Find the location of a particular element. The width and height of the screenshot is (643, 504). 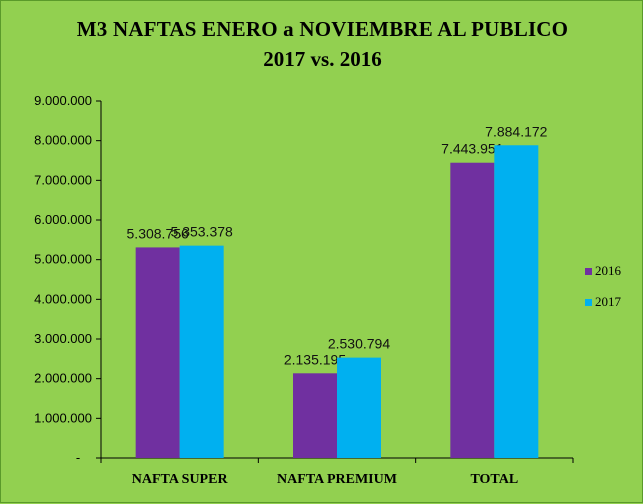

chart-title: M3 NAFTAS ENERO a NOVIEMBRE AL PUBLICO is located at coordinates (322, 29).